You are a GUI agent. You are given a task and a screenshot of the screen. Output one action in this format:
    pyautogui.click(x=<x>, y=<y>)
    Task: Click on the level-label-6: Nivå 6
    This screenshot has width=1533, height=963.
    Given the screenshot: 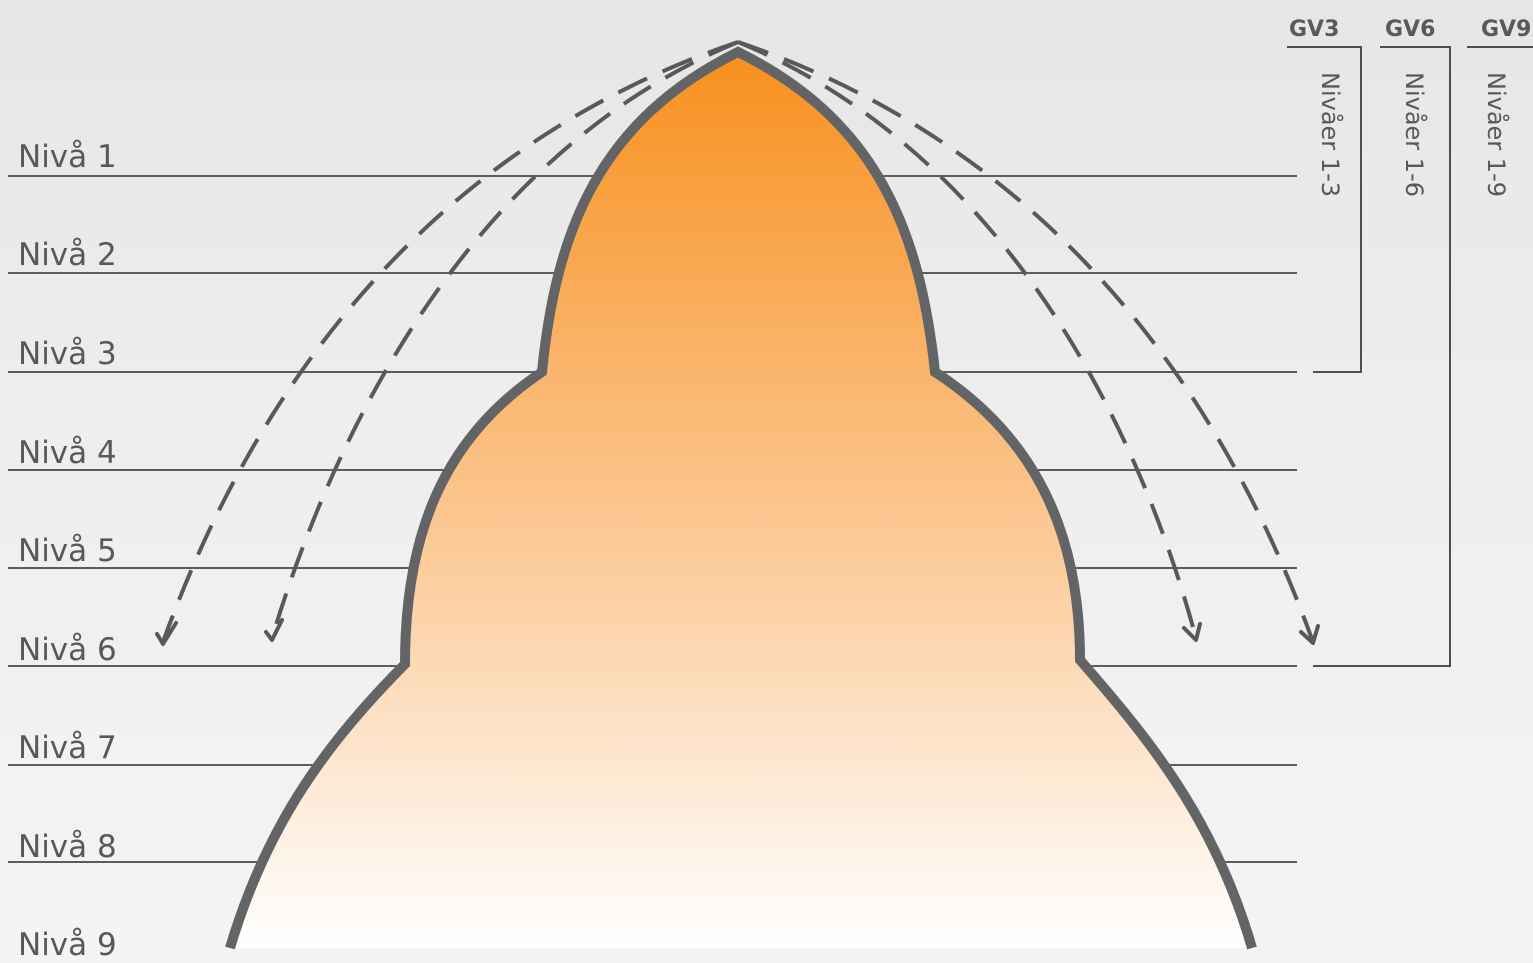 What is the action you would take?
    pyautogui.click(x=67, y=650)
    